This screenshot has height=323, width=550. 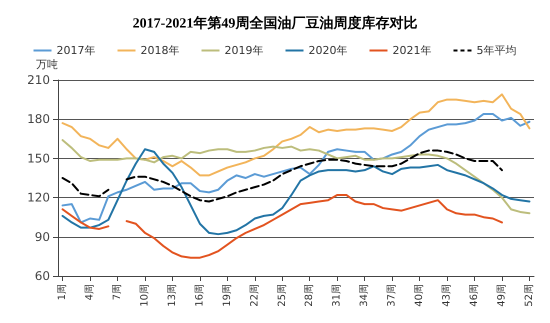 What do you see at coordinates (76, 50) in the screenshot?
I see `legend-label: 2017年` at bounding box center [76, 50].